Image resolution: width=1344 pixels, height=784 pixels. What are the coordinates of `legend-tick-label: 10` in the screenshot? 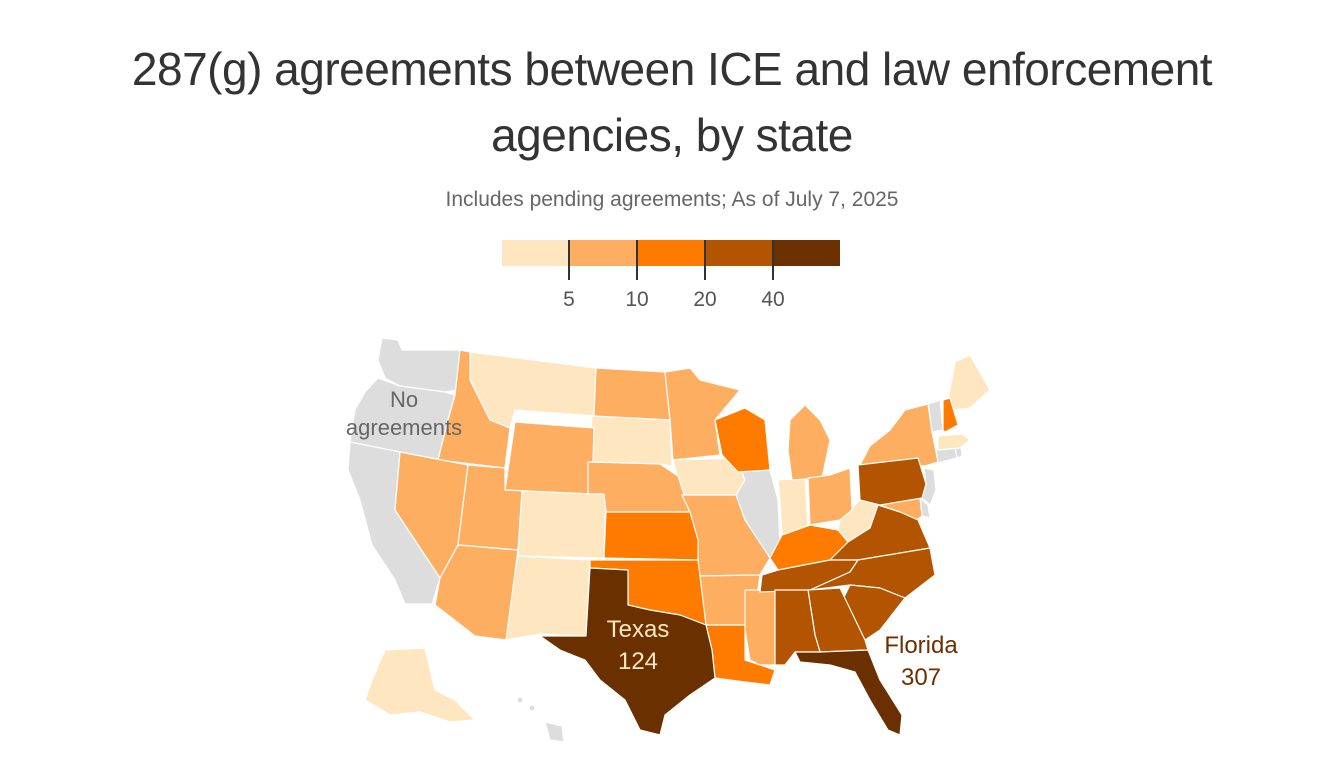 It's located at (637, 299).